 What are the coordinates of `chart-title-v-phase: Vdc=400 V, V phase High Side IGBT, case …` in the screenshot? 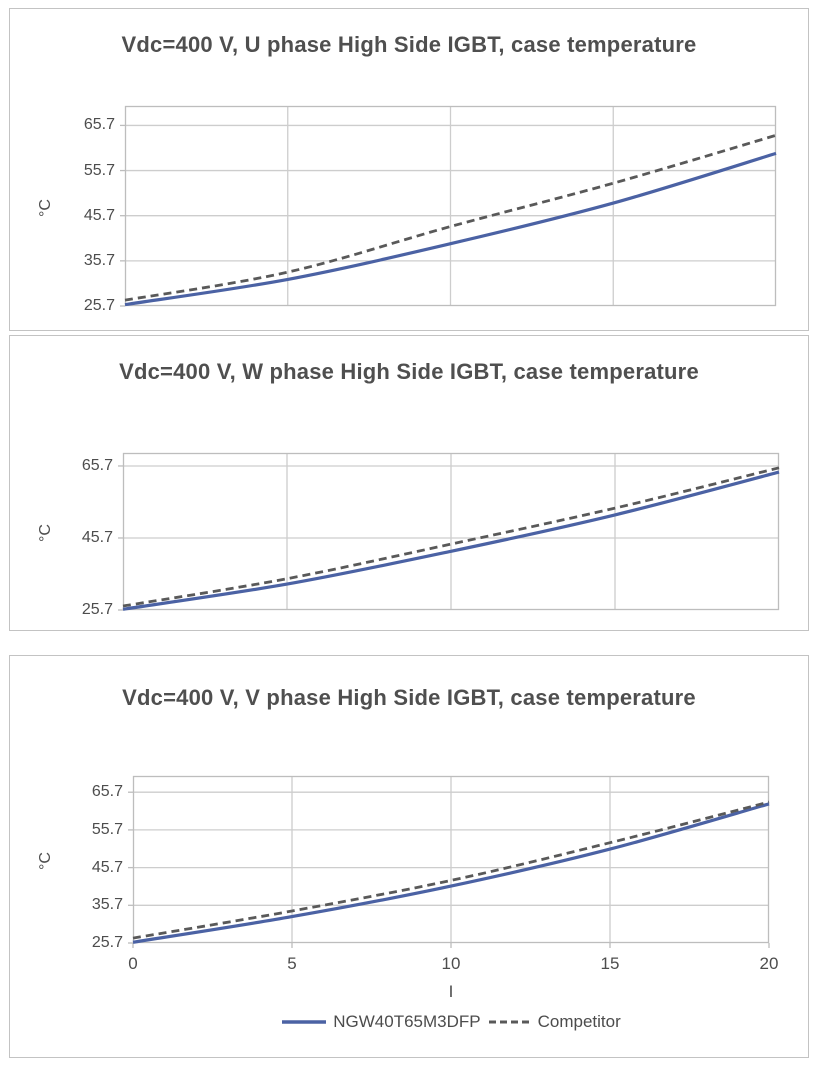 It's located at (409, 697).